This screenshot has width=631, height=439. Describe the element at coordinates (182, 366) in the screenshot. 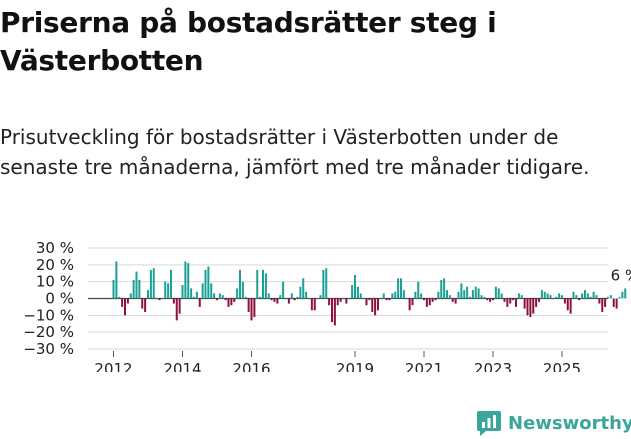

I see `x-tick-label: 2014` at that location.